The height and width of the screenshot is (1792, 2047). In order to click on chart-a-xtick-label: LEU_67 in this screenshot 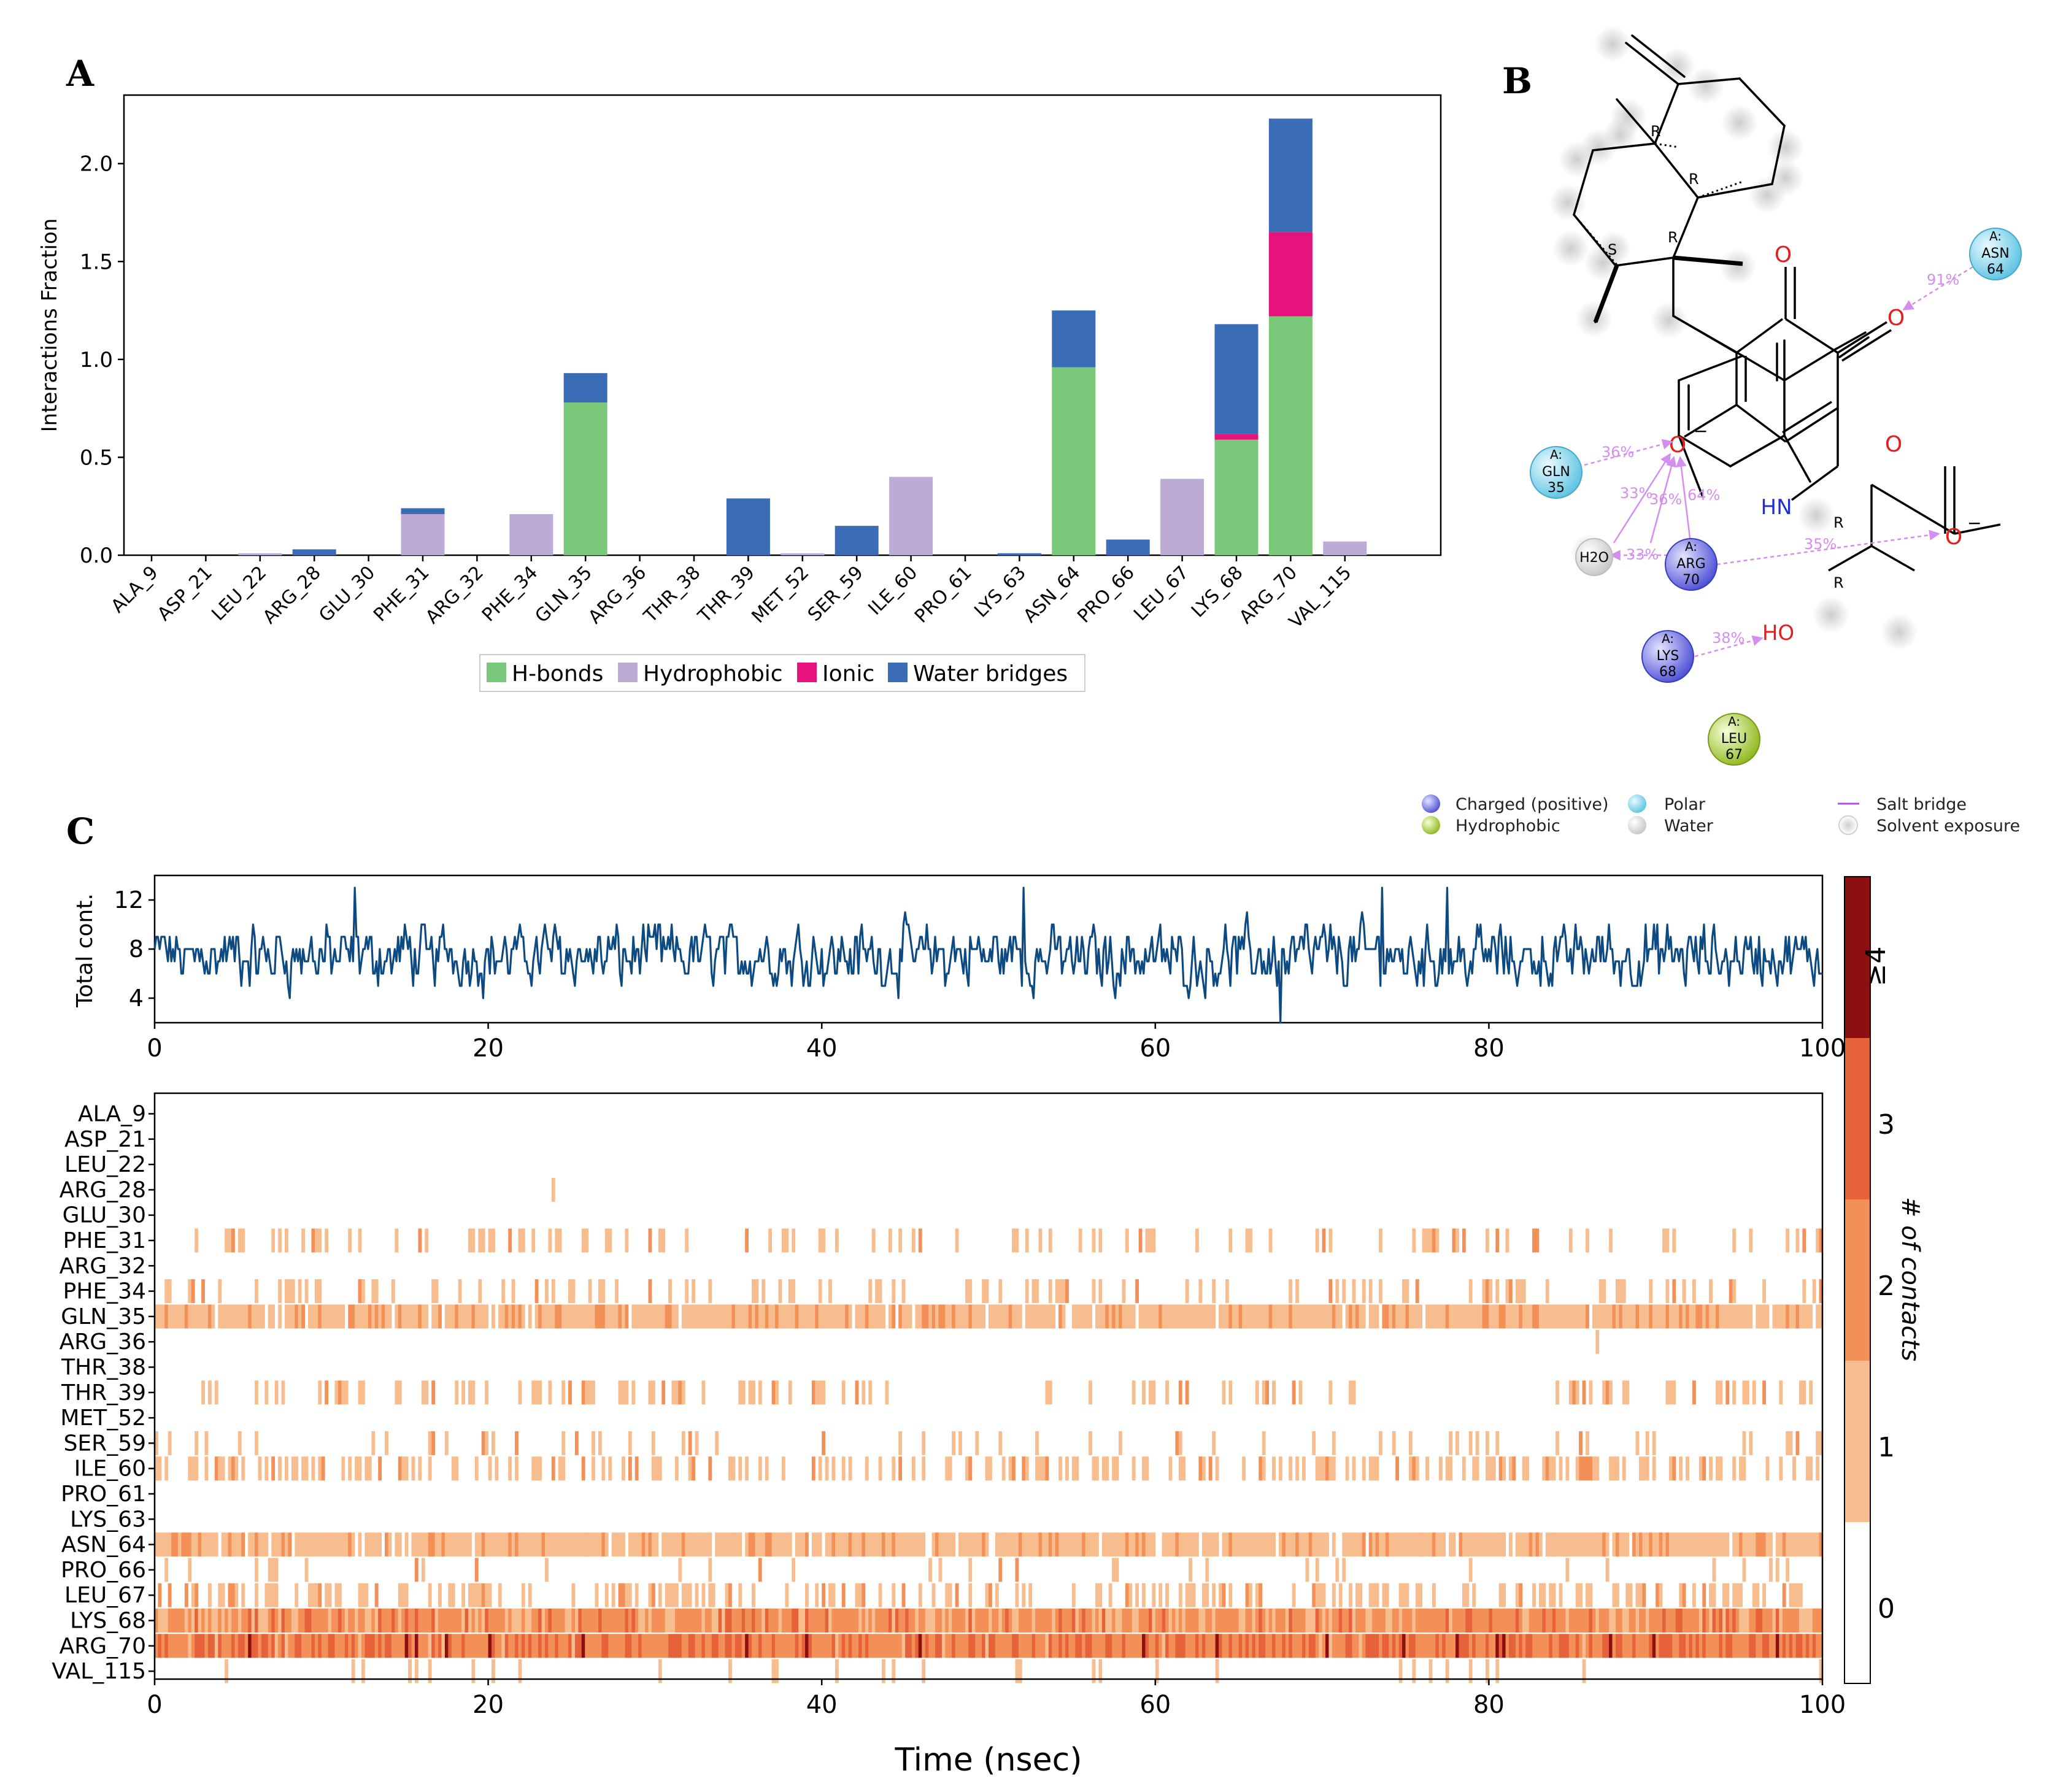, I will do `click(1161, 593)`.